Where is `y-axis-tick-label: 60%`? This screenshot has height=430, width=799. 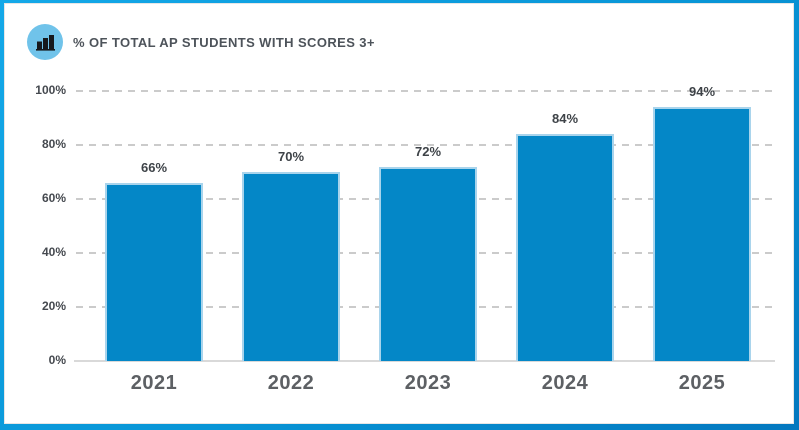
y-axis-tick-label: 60% is located at coordinates (53, 198).